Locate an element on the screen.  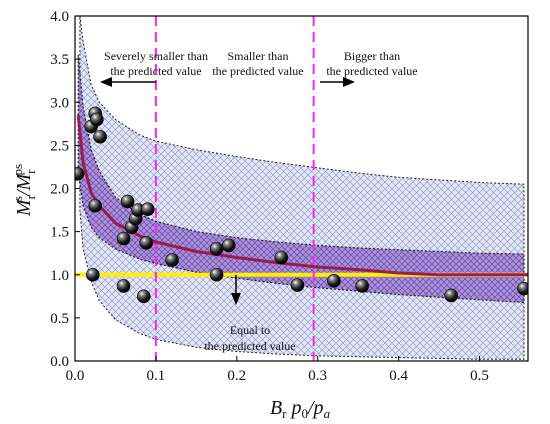
annotation-smaller-line1: Smaller than is located at coordinates (258, 56).